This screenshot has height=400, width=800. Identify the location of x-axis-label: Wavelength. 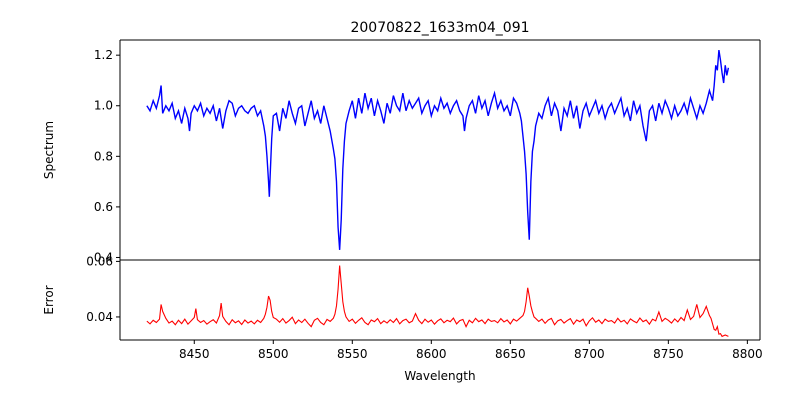
(439, 376).